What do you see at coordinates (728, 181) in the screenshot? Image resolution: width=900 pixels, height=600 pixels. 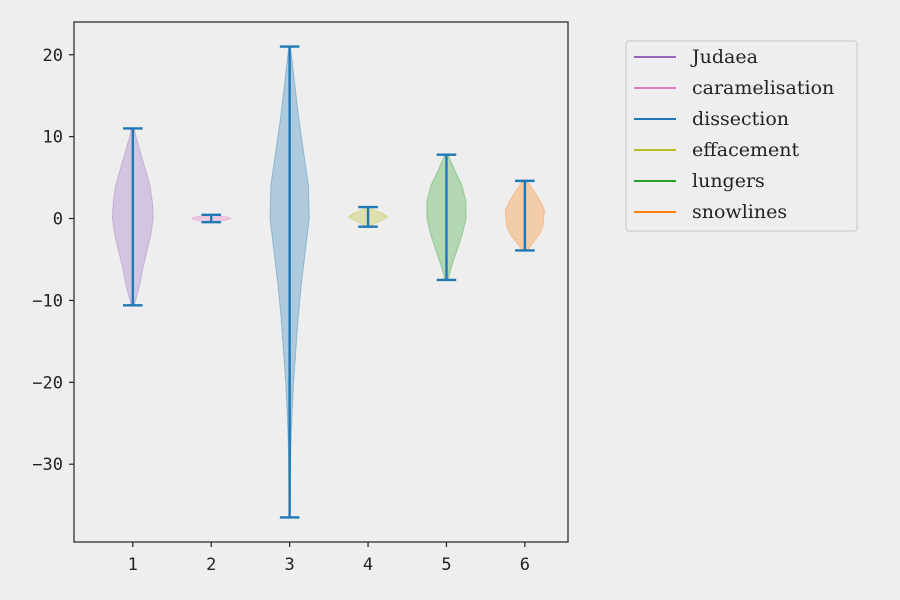 I see `legend-label-lungers: lungers` at bounding box center [728, 181].